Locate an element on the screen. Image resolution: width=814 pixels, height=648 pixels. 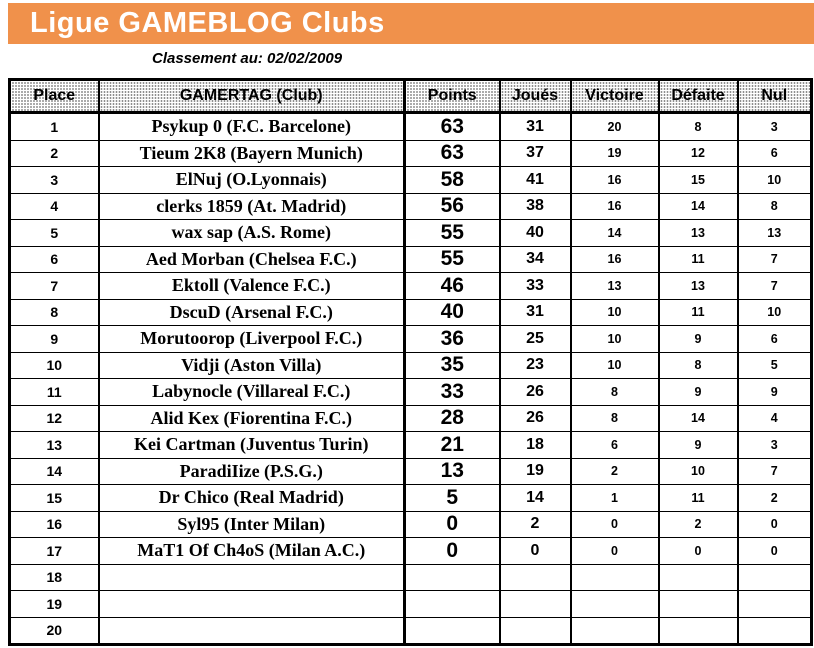
table-row: 13 Kei Cartman (Juventus Turin) 21 18 6 9 3 is located at coordinates (410, 445).